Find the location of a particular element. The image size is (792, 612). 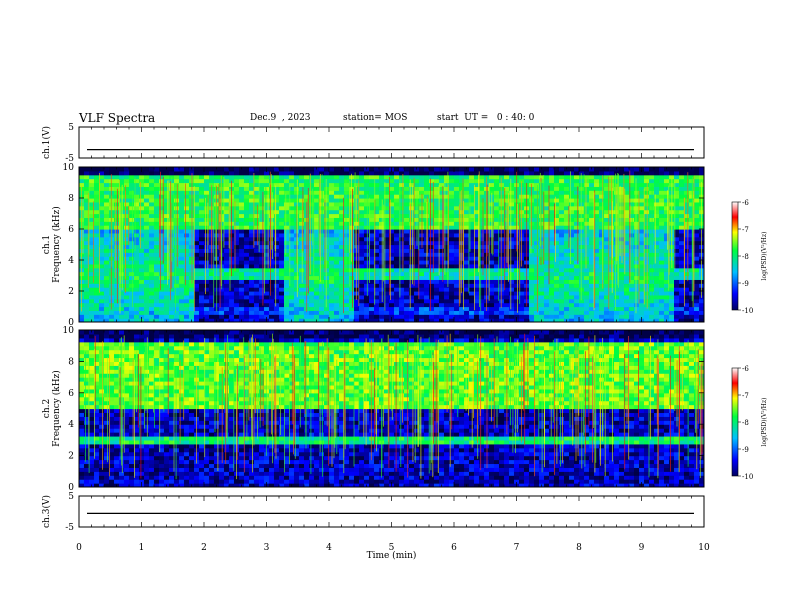

x-tick-label: 9 is located at coordinates (642, 548).